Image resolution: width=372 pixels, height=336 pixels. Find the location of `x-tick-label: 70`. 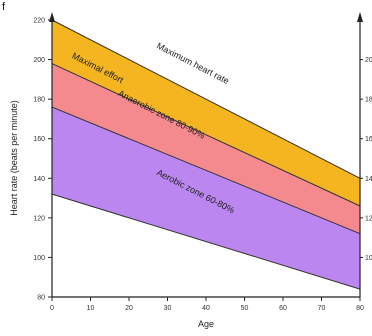

x-tick-label: 70 is located at coordinates (322, 308).